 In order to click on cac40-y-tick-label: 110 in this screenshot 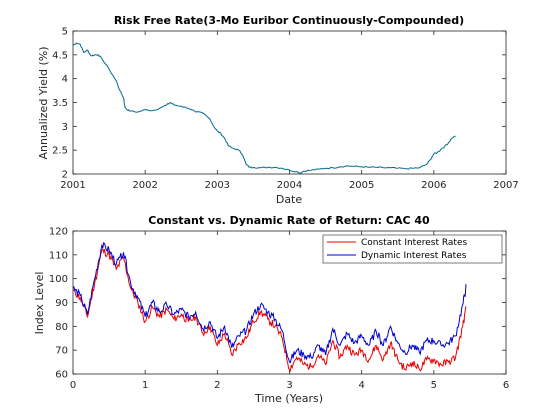, I will do `click(58, 255)`.